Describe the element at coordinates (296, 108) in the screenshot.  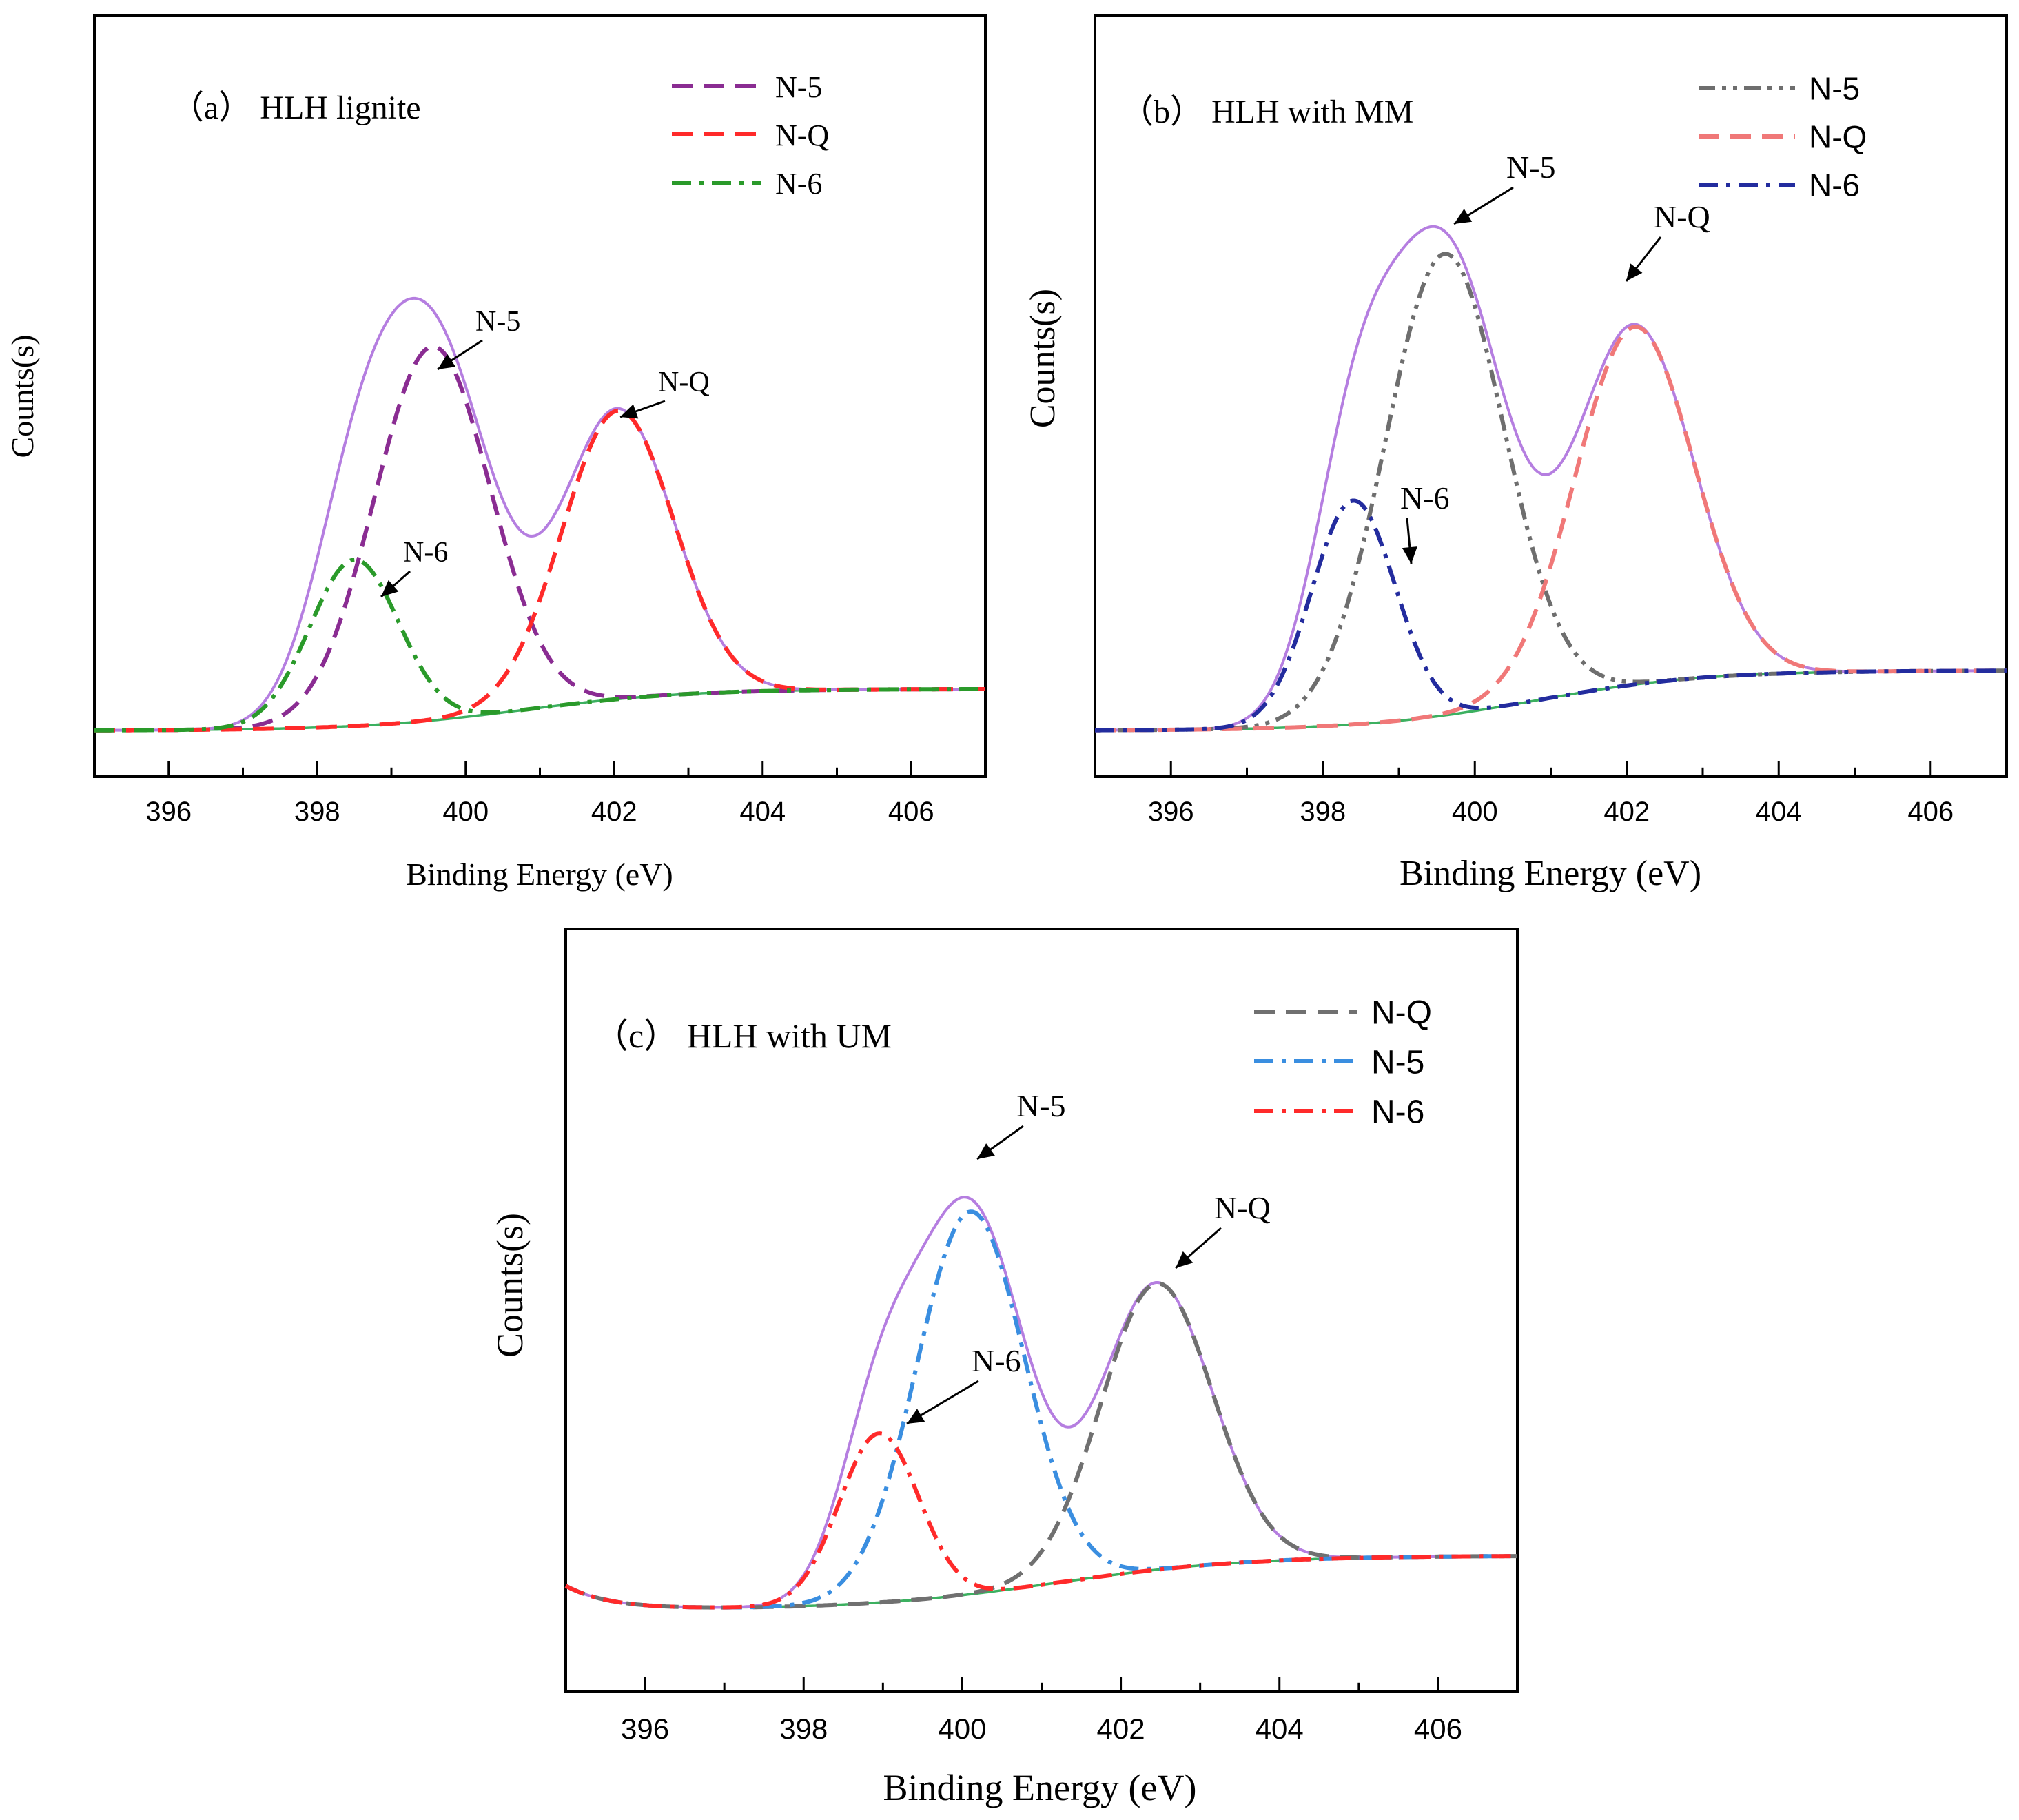
I see `panel-title: （a） HLH lignite` at that location.